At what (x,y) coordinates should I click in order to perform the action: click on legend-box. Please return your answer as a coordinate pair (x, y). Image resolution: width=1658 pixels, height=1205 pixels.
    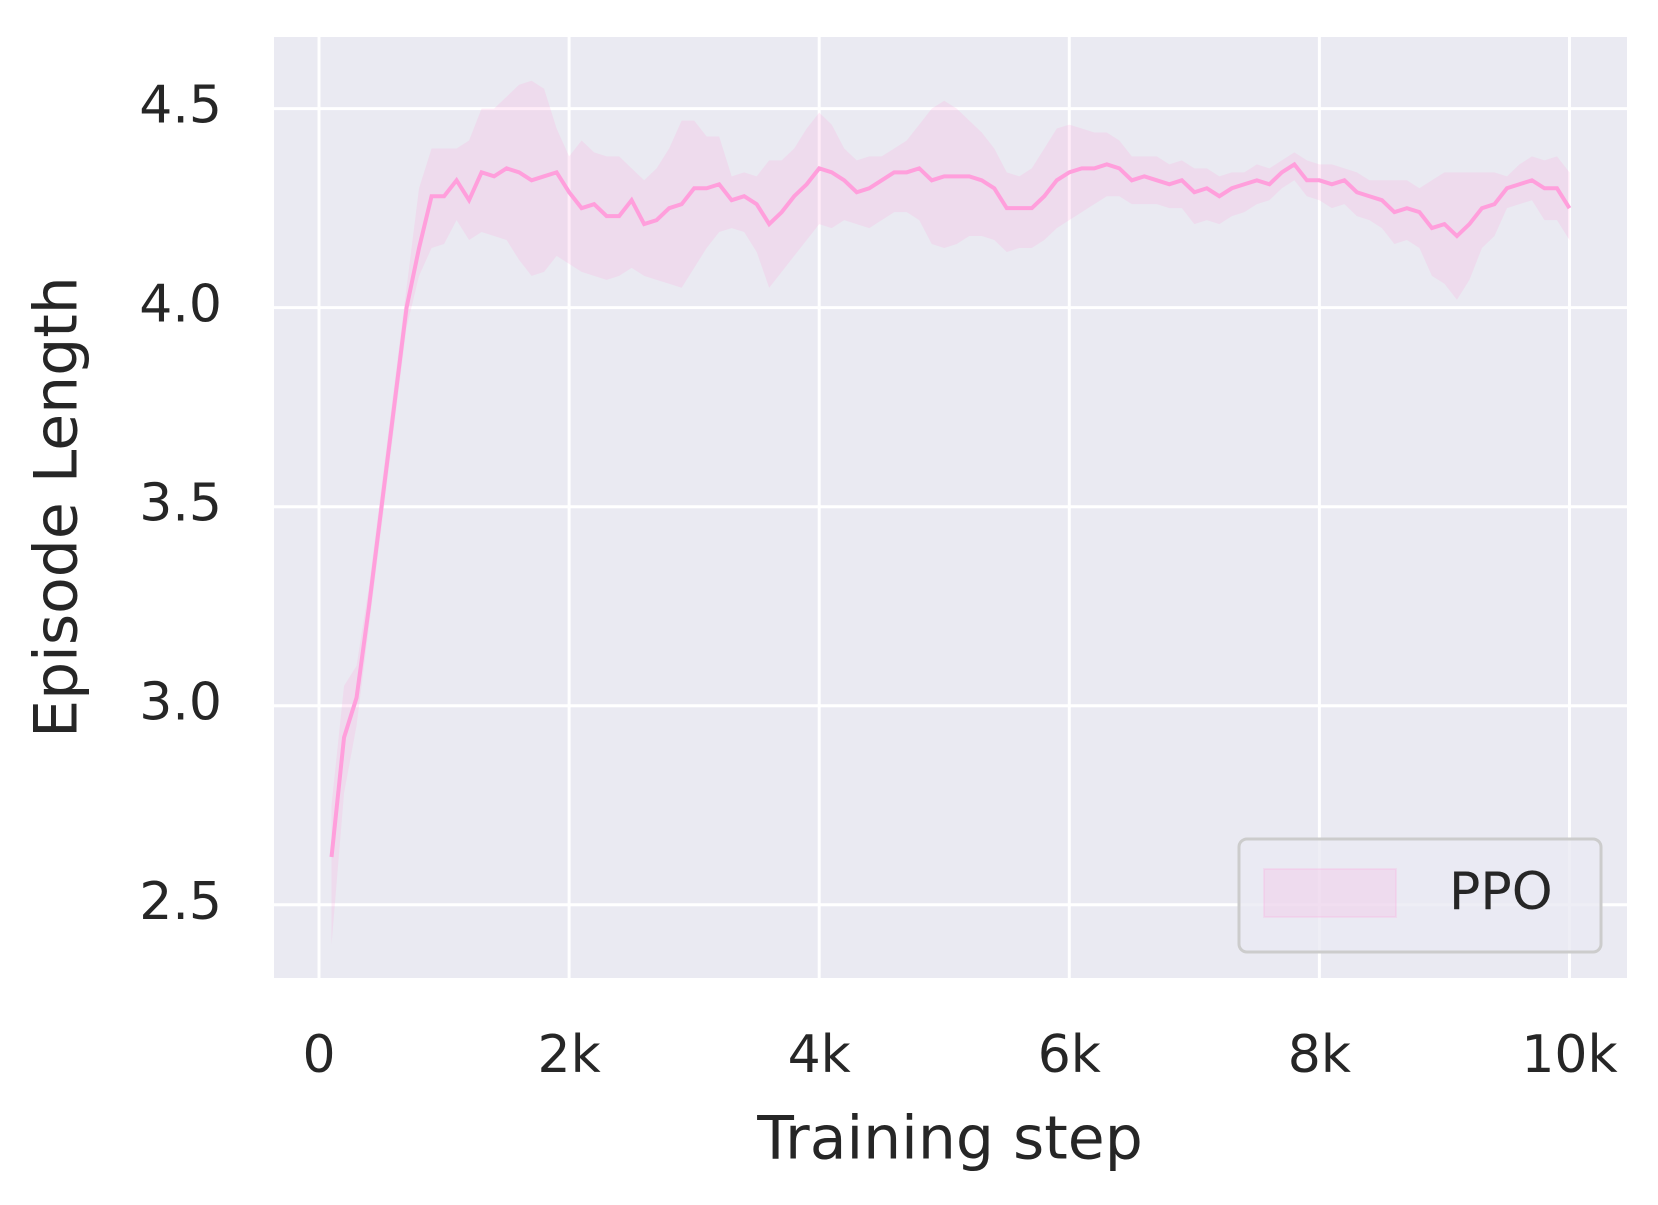
    Looking at the image, I should click on (1420, 895).